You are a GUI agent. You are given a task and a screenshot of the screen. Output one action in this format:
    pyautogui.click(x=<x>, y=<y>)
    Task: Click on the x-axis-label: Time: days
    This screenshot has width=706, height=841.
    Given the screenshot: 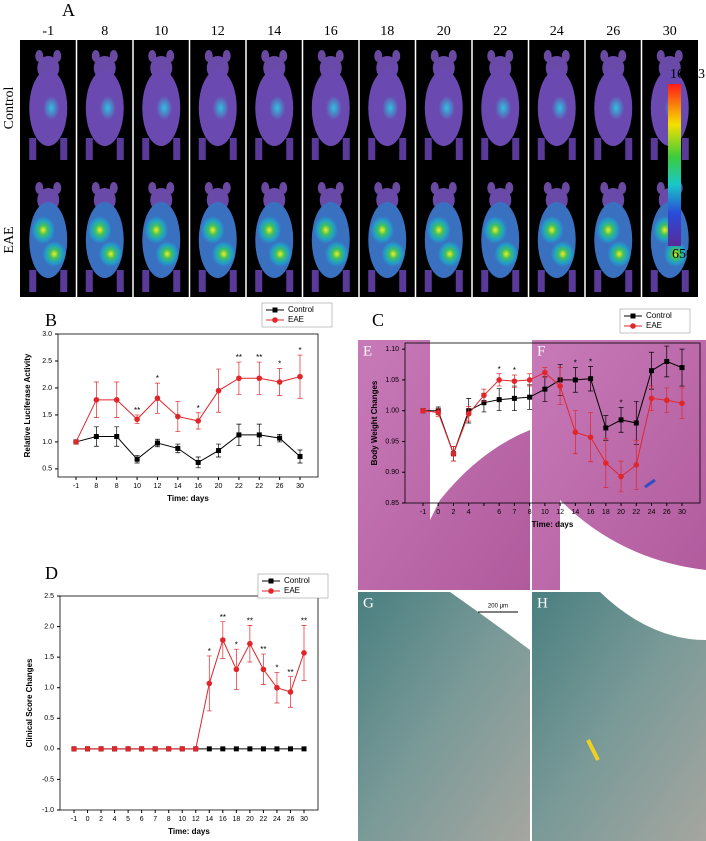 What is the action you would take?
    pyautogui.click(x=188, y=498)
    